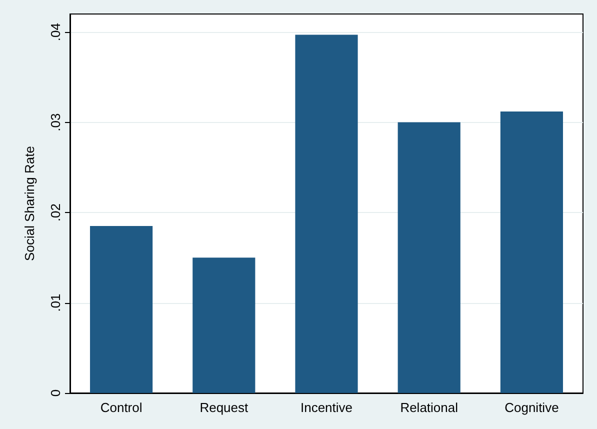 The image size is (597, 429). I want to click on y-tick-label: 0, so click(55, 393).